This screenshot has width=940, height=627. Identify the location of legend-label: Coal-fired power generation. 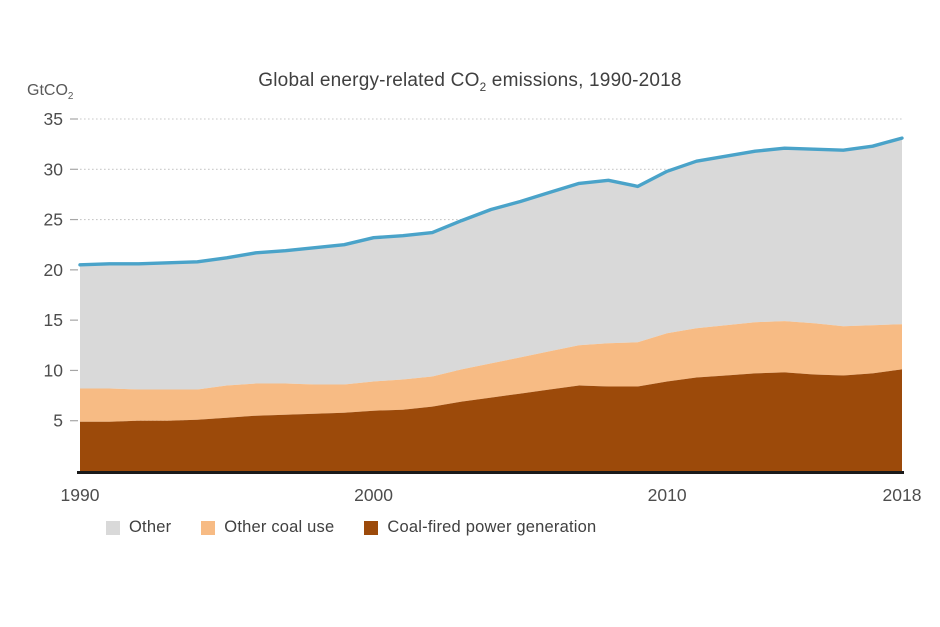
(492, 527).